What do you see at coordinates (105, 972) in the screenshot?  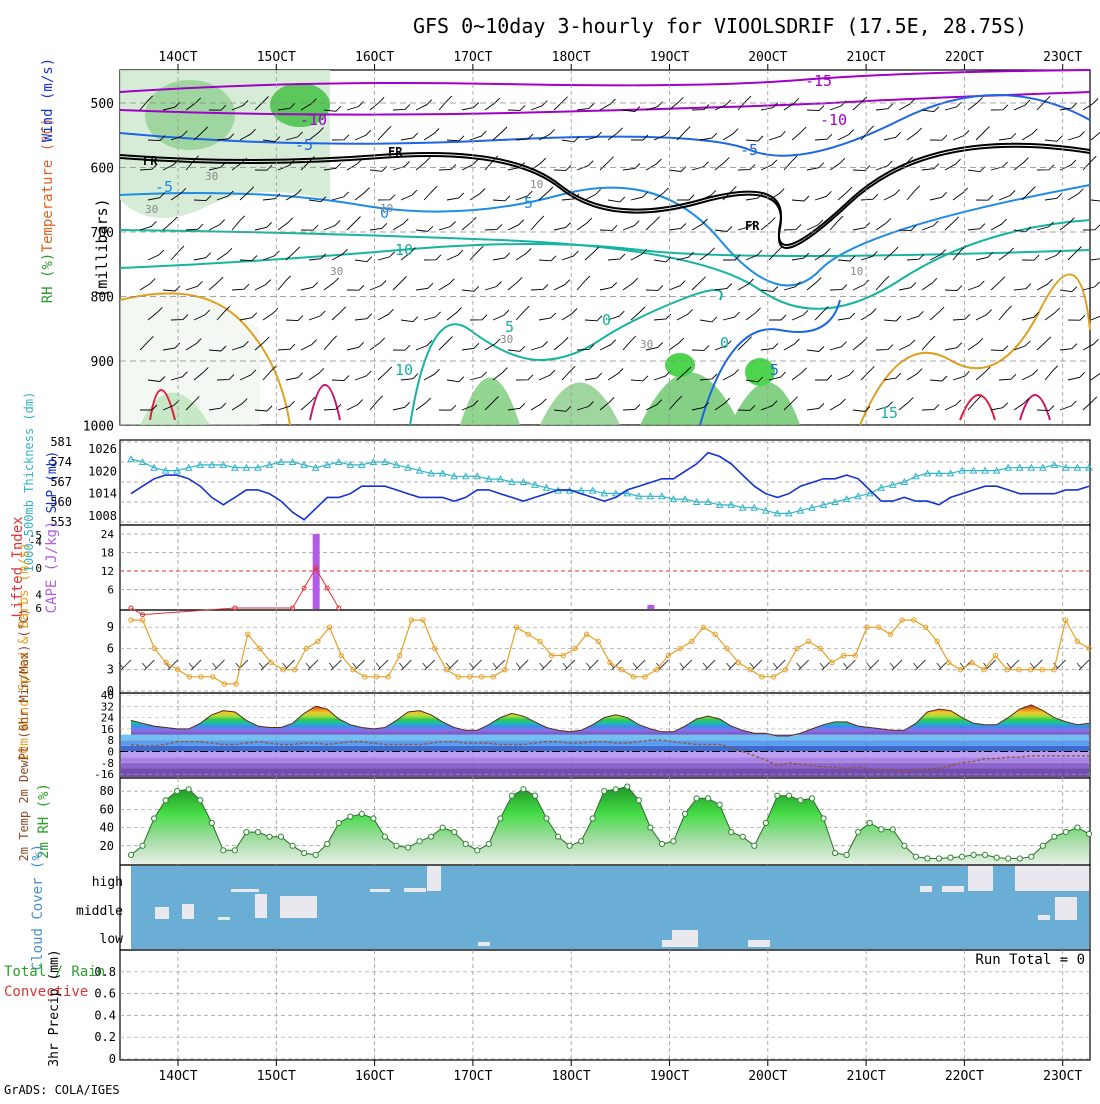 I see `precip-ytick: 0.8` at bounding box center [105, 972].